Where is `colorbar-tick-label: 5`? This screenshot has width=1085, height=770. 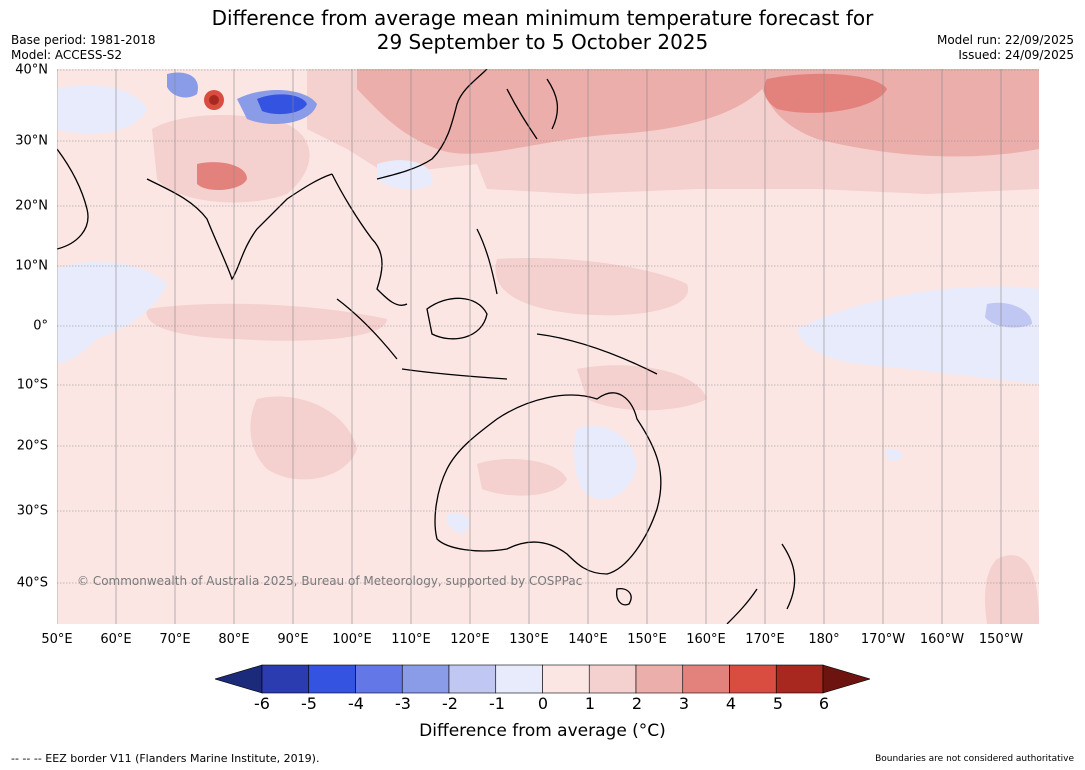 colorbar-tick-label: 5 is located at coordinates (778, 703).